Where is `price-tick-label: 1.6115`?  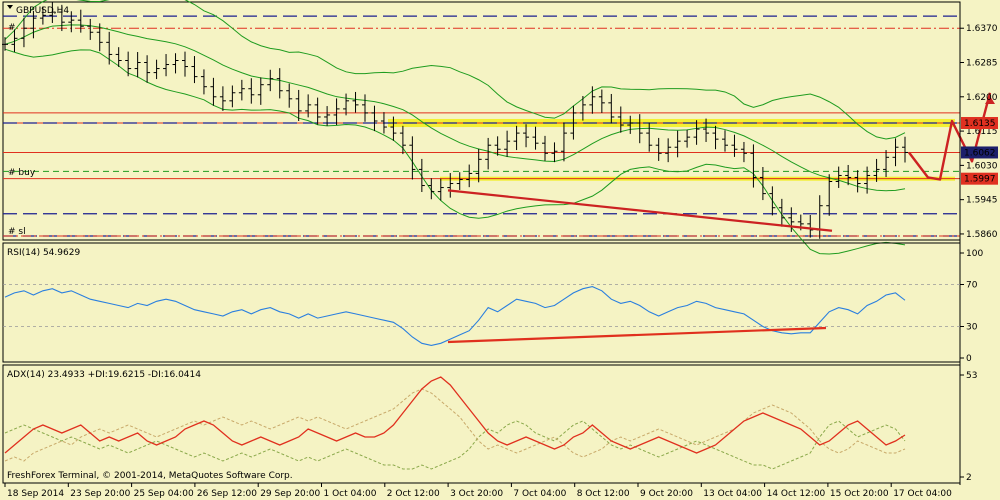 price-tick-label: 1.6115 is located at coordinates (982, 132).